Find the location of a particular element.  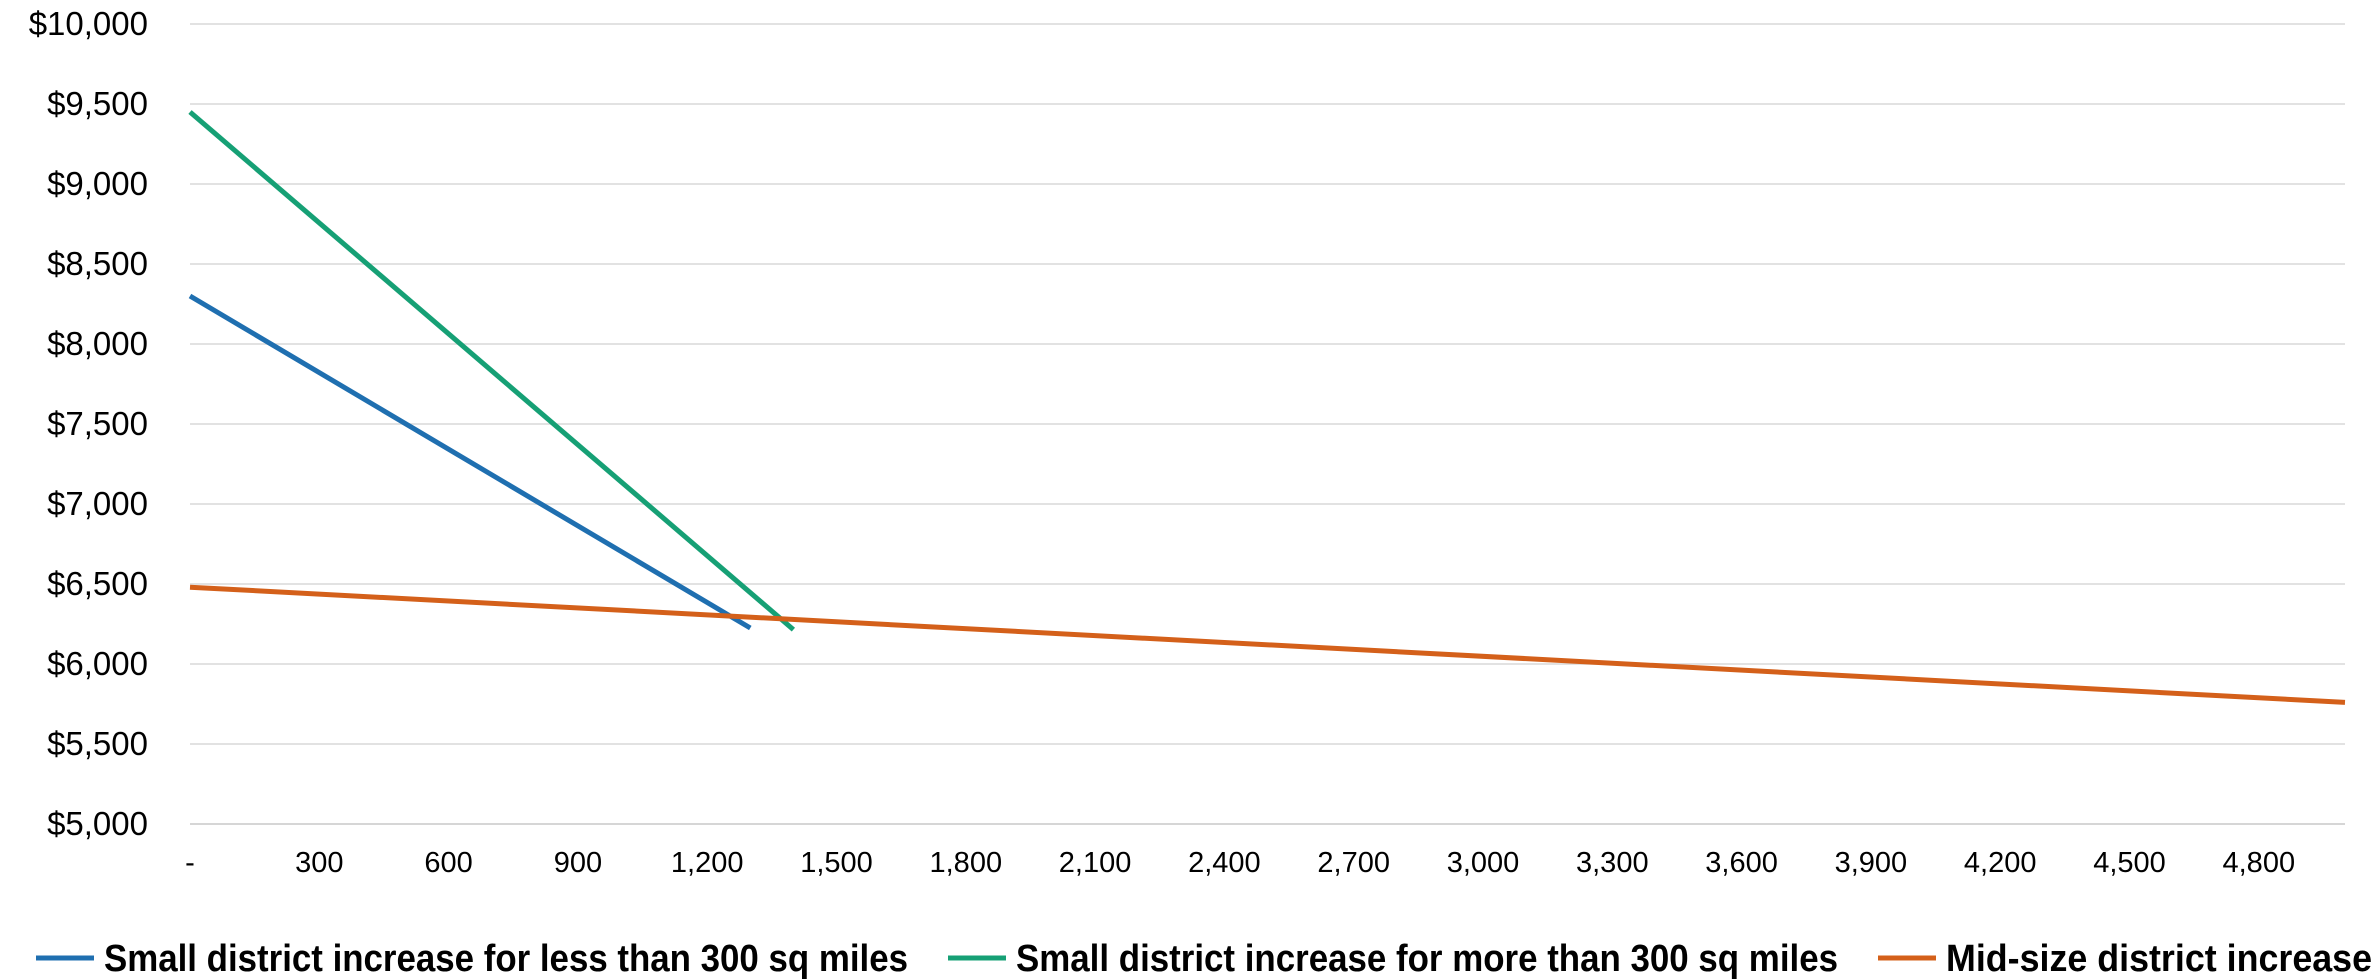

x-tick-label: 2,400 is located at coordinates (1224, 863).